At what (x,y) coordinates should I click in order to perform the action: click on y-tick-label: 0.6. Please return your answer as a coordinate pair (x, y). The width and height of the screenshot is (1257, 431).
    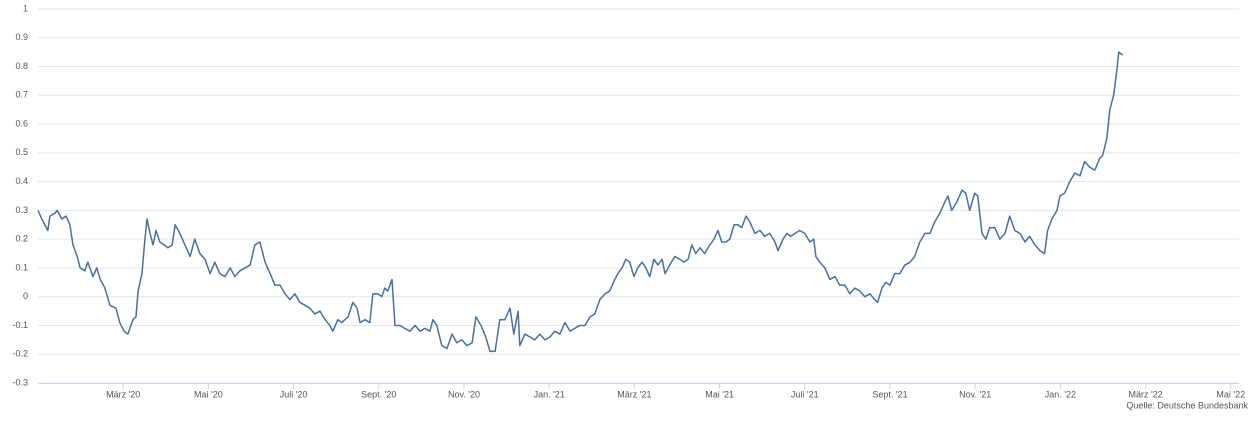
    Looking at the image, I should click on (21, 123).